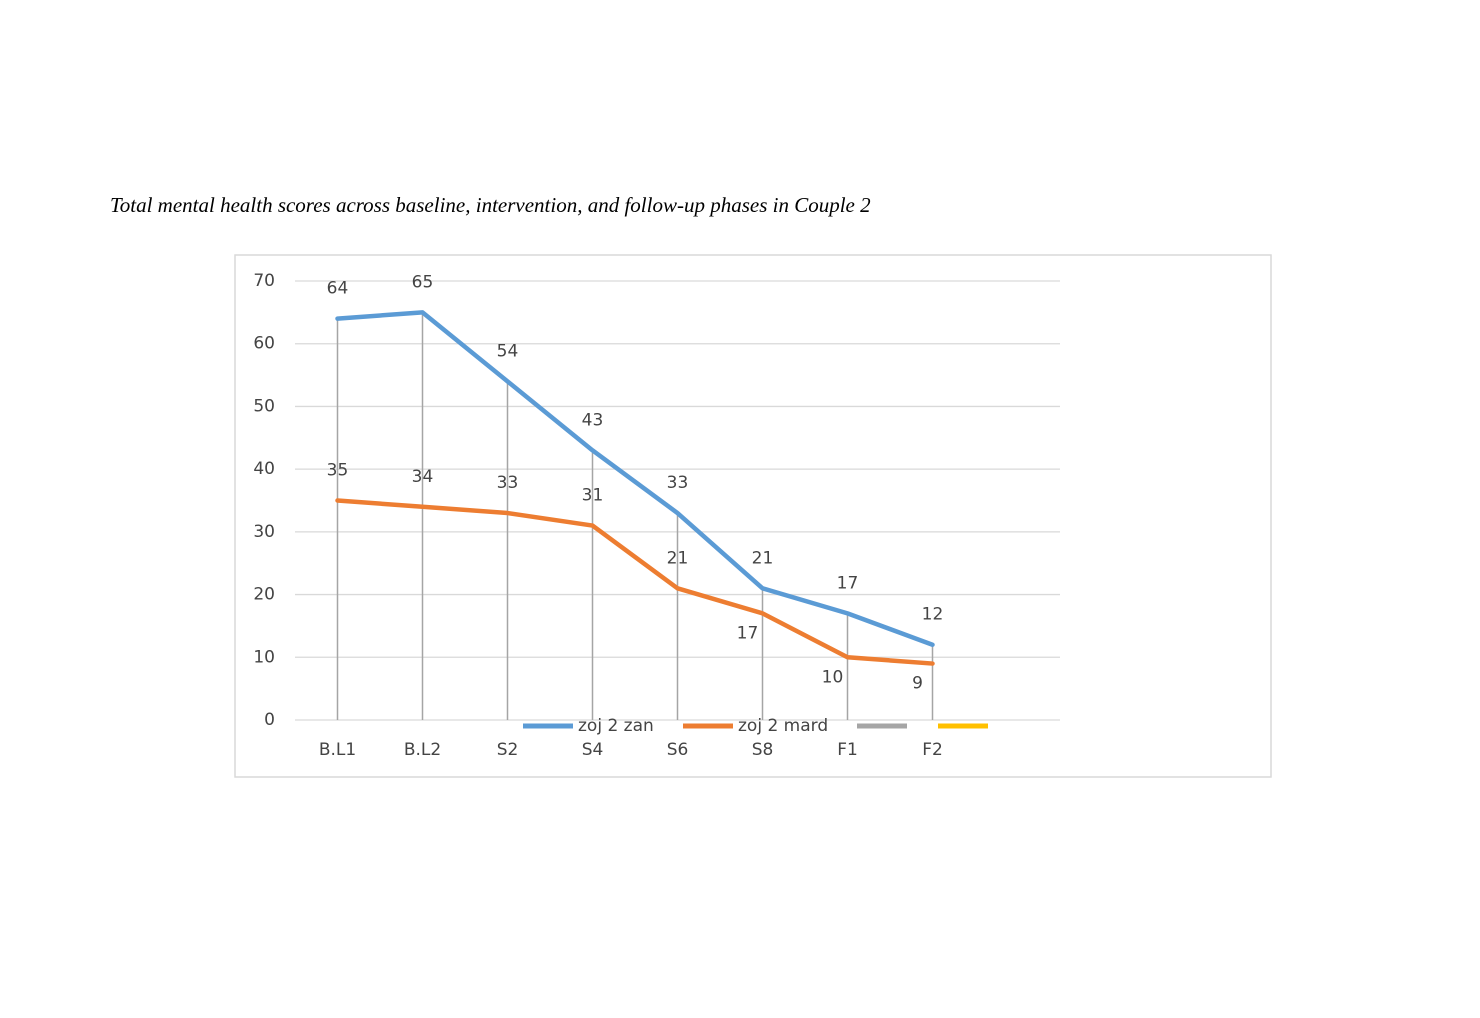  I want to click on y-tick-label: 20, so click(264, 595).